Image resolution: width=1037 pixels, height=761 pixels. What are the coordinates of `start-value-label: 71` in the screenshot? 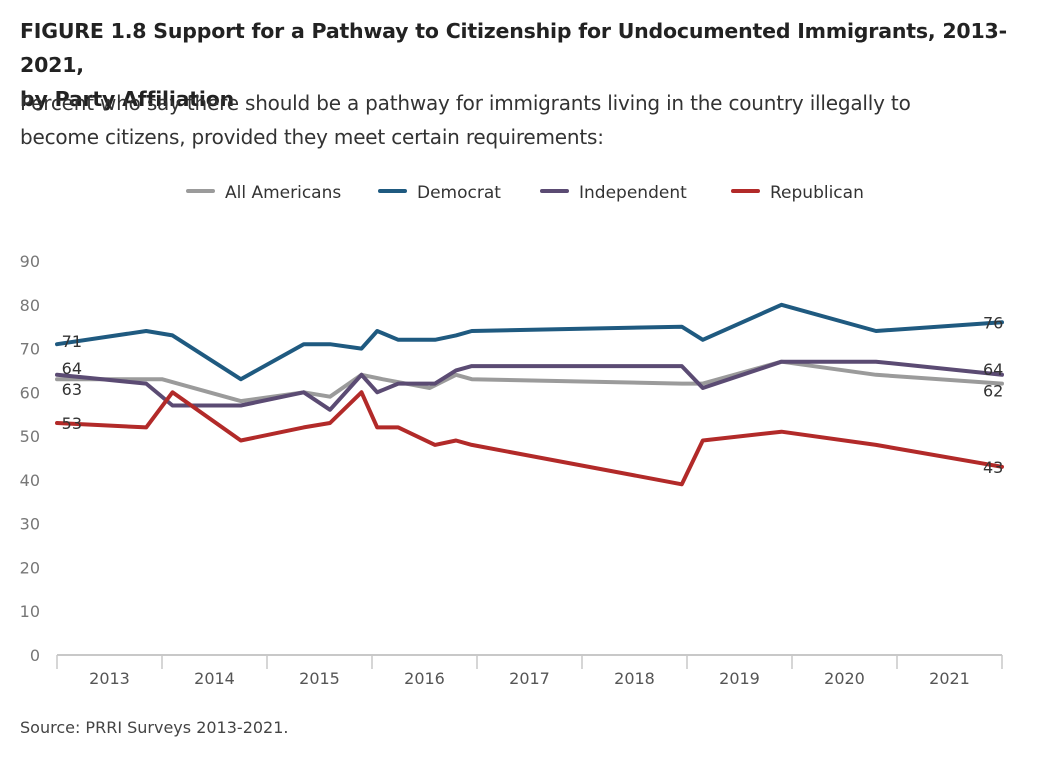 It's located at (72, 341).